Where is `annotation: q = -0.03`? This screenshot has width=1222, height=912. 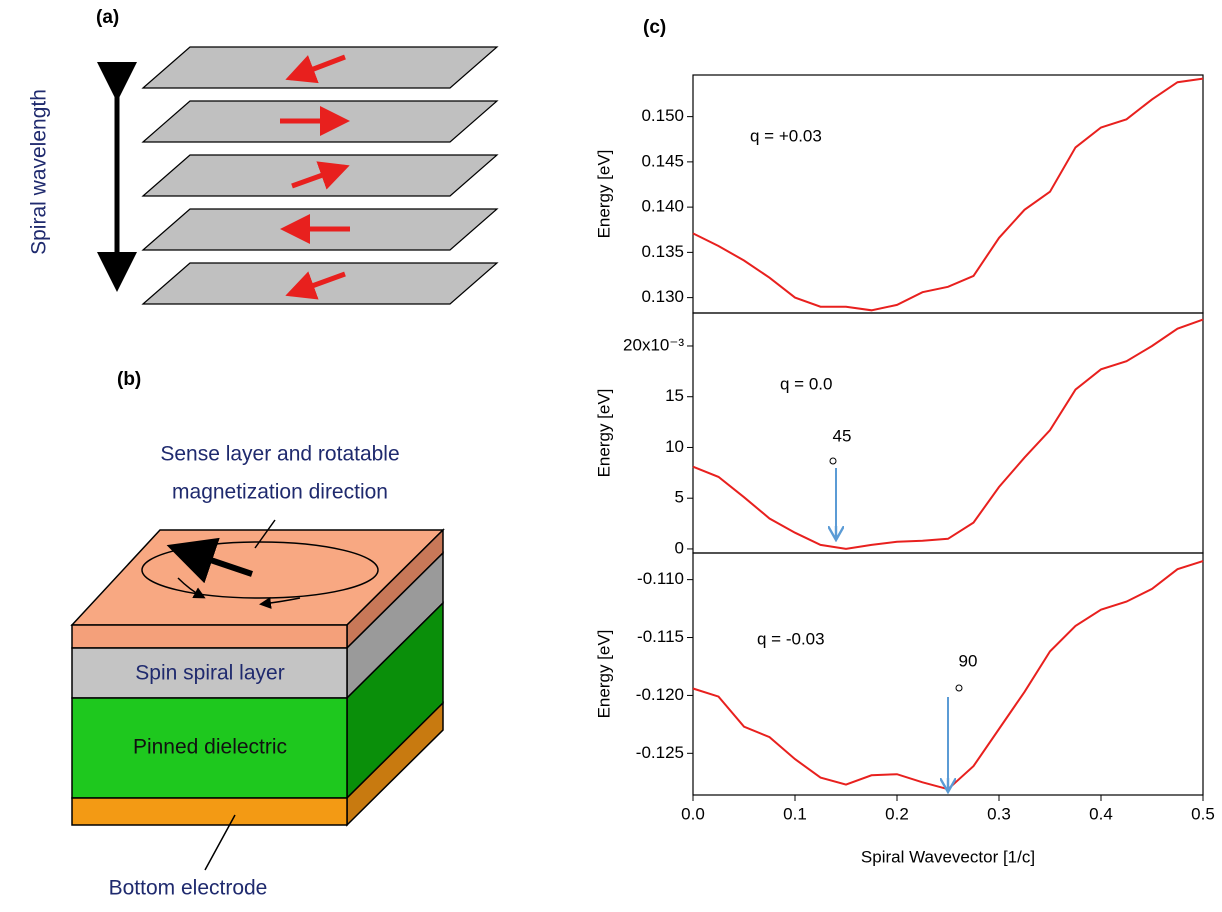
annotation: q = -0.03 is located at coordinates (791, 638).